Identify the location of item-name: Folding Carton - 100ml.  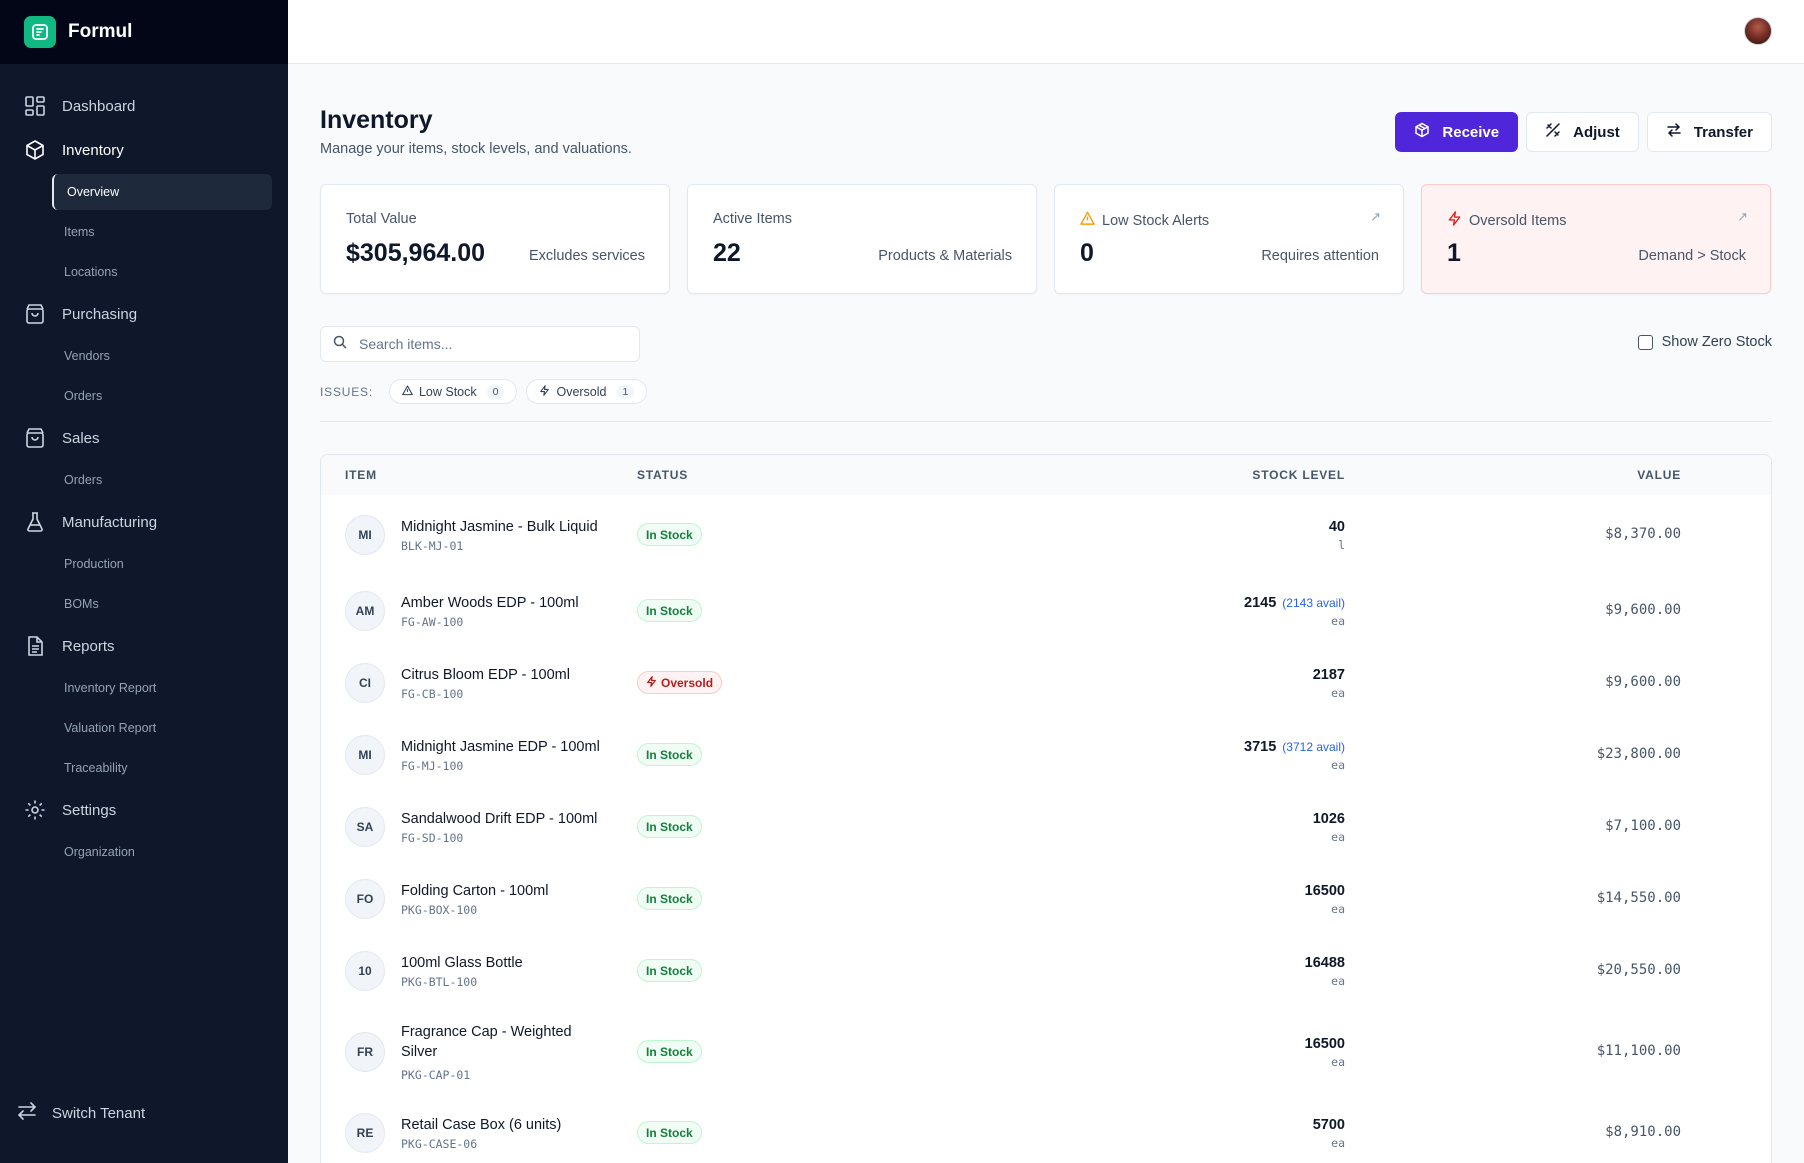
(475, 891).